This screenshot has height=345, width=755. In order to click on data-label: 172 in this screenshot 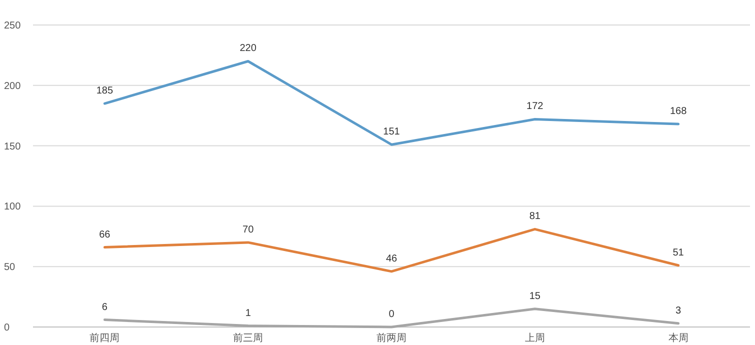, I will do `click(535, 106)`.